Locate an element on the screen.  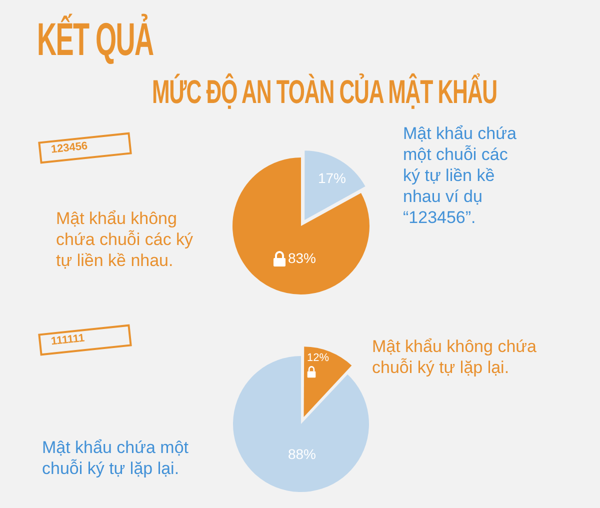
text: 123456 is located at coordinates (69, 148).